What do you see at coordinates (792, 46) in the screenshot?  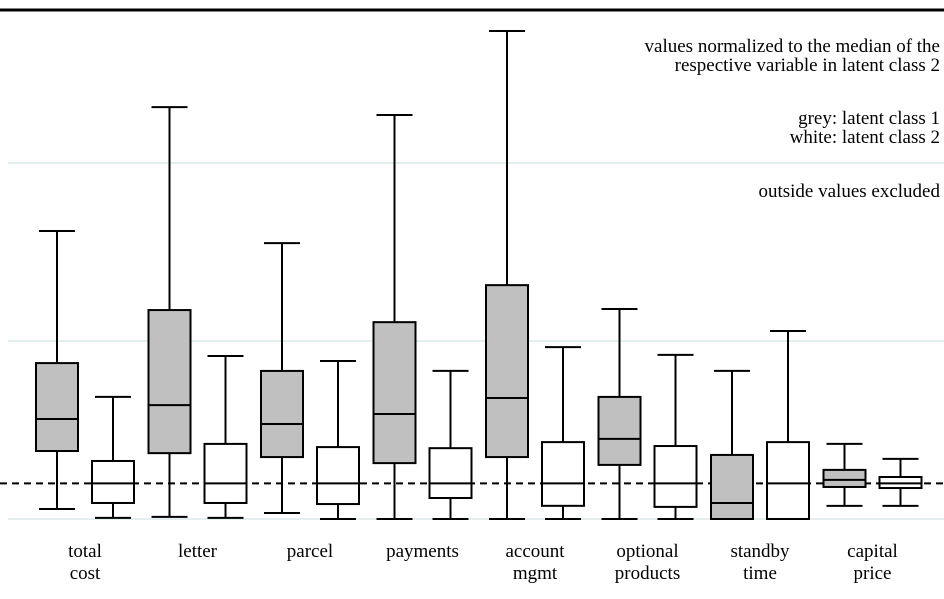 I see `annotation: values normalized to the median of the` at bounding box center [792, 46].